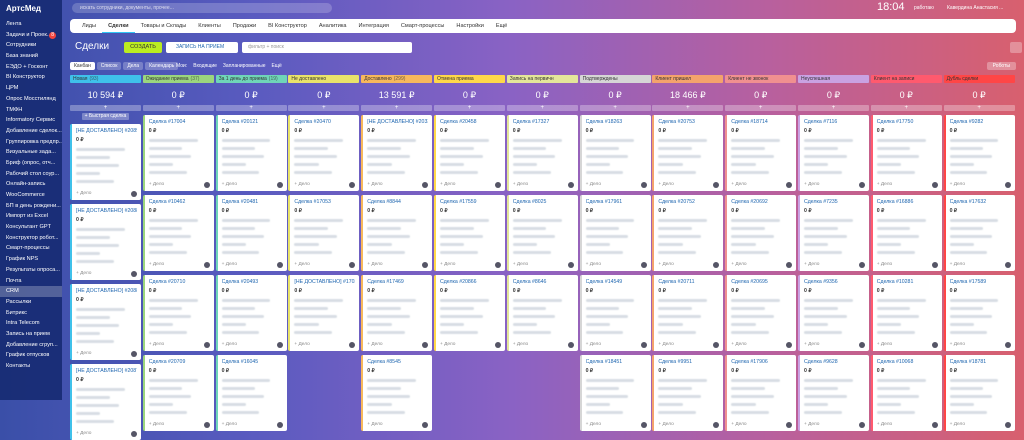 The height and width of the screenshot is (440, 1024). Describe the element at coordinates (604, 202) in the screenshot. I see `deal-title: Сделка #17961` at that location.